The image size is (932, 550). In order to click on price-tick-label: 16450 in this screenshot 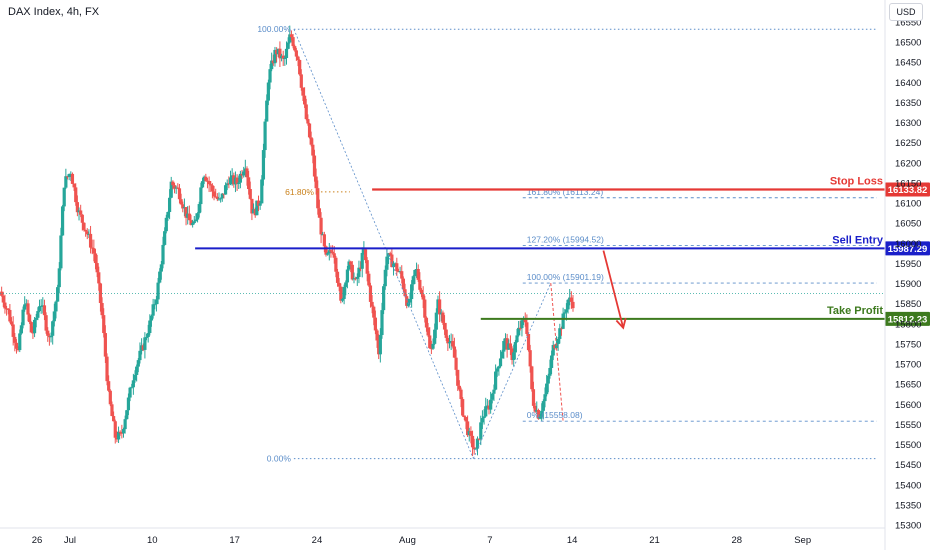, I will do `click(908, 63)`.